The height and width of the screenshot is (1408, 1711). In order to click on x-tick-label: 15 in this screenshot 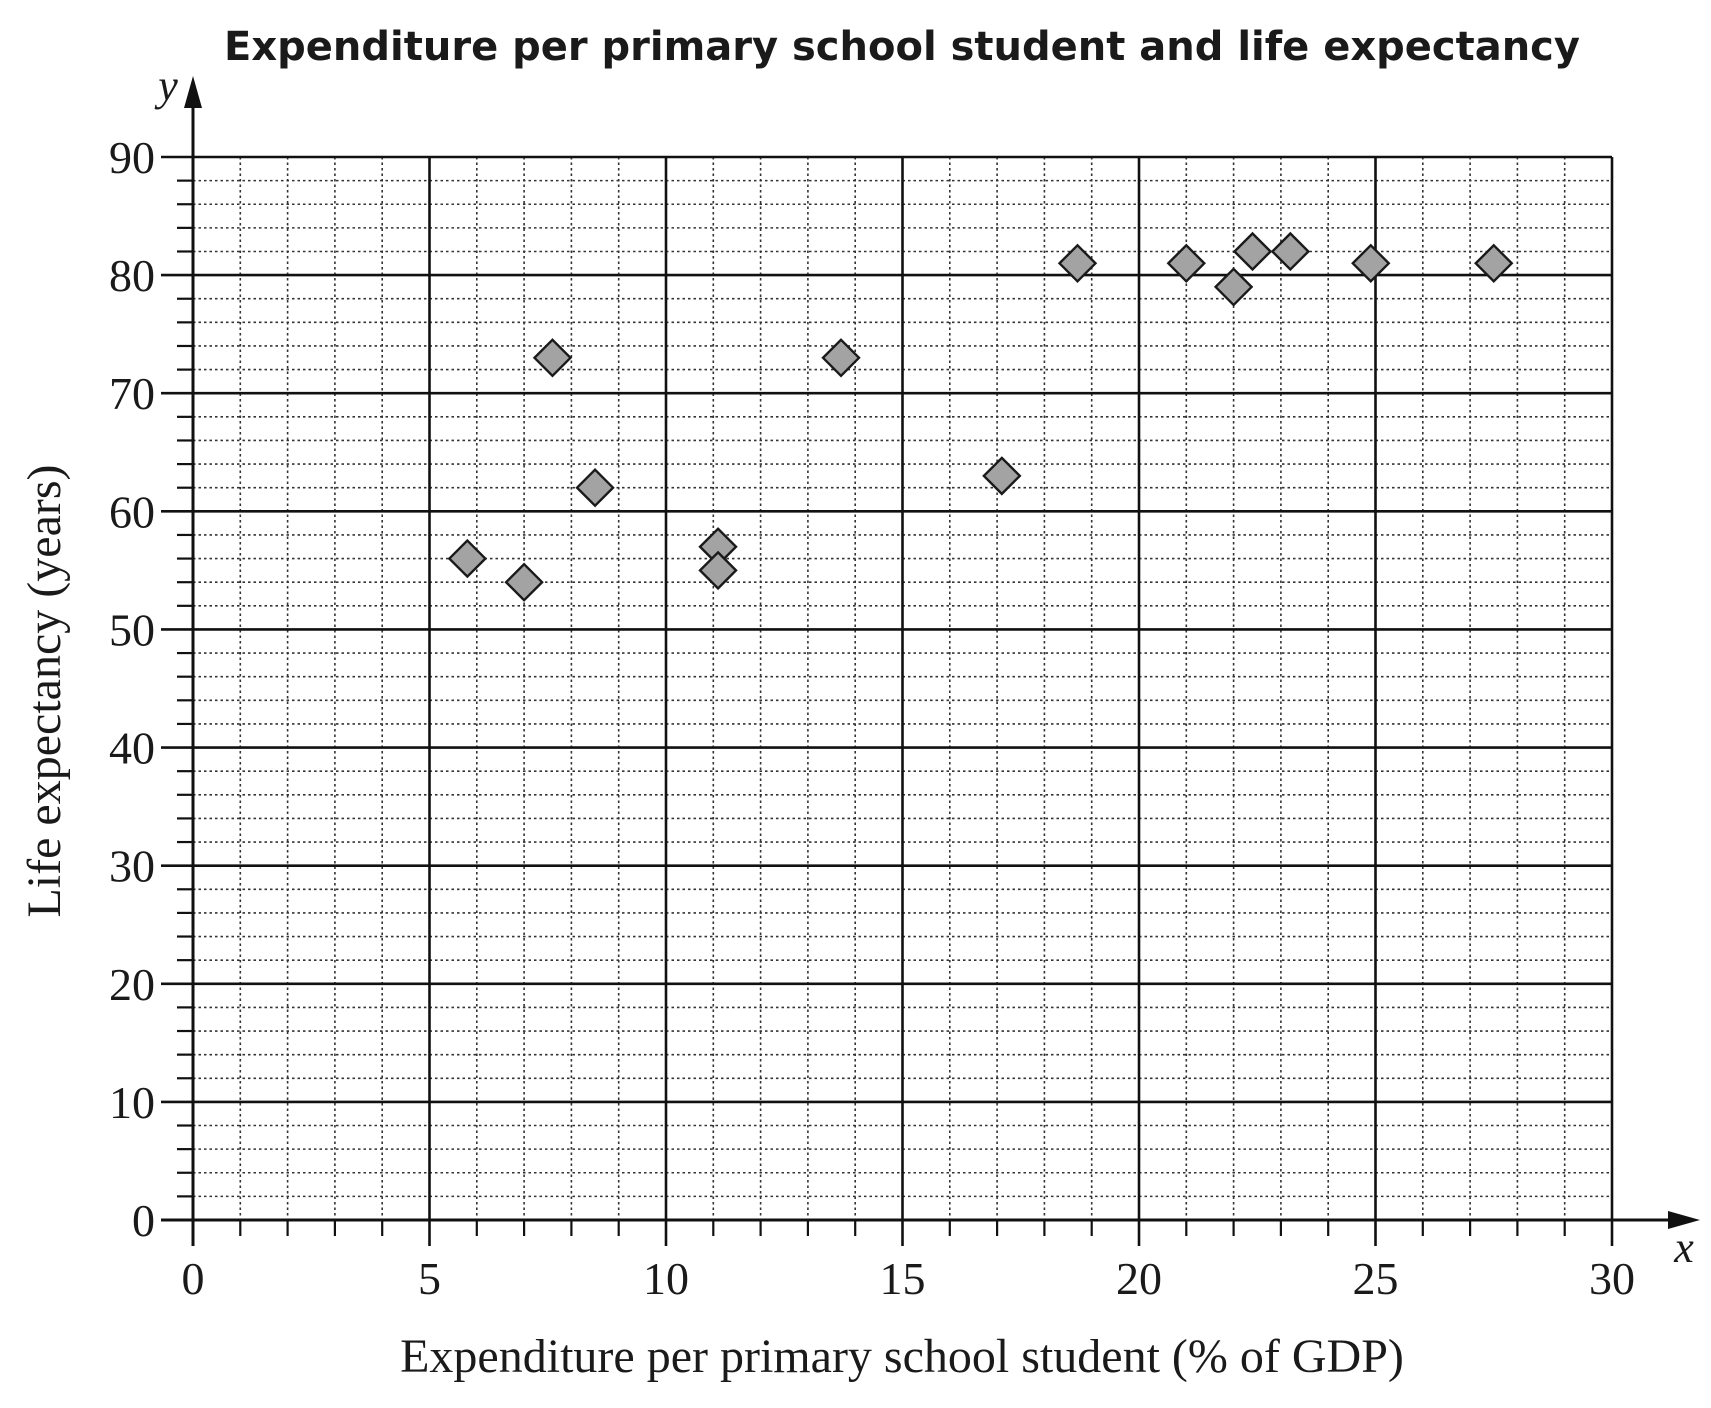, I will do `click(903, 1278)`.